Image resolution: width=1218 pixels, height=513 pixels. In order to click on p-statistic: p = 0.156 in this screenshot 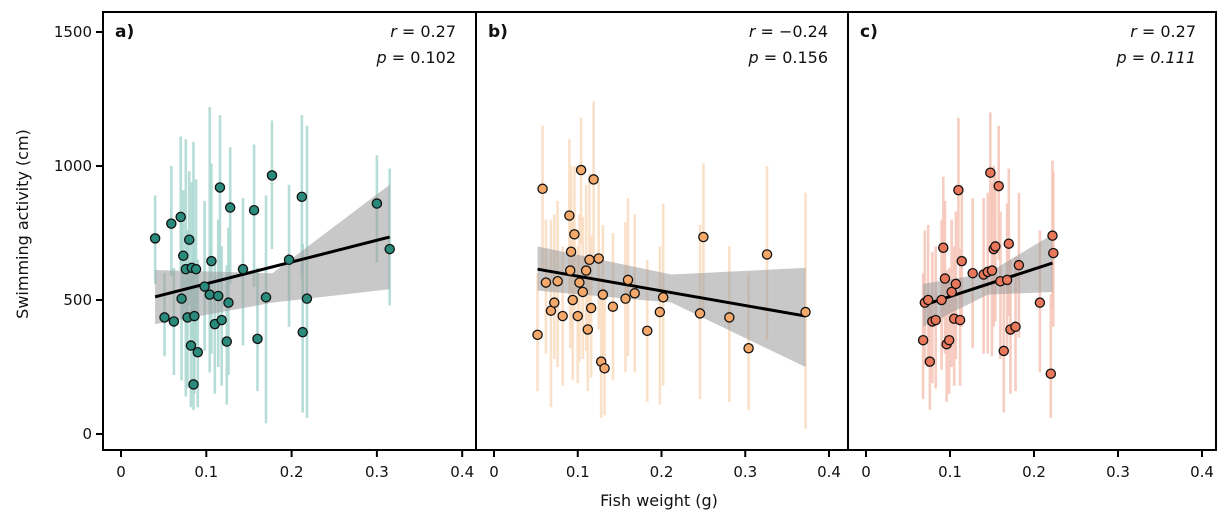, I will do `click(787, 57)`.